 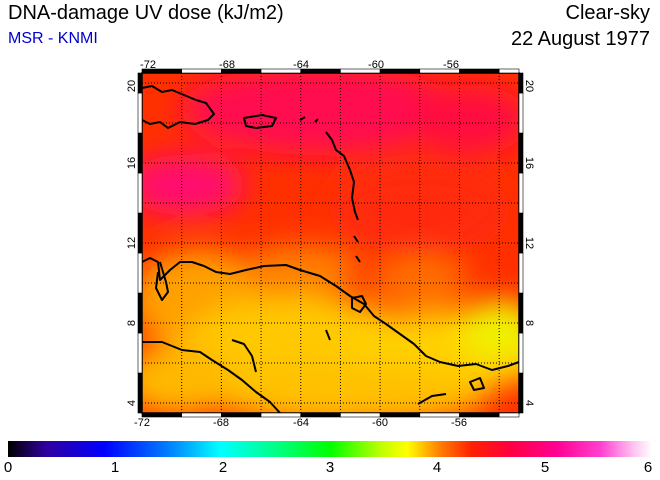 What do you see at coordinates (607, 13) in the screenshot?
I see `sky-condition-label: Clear-sky` at bounding box center [607, 13].